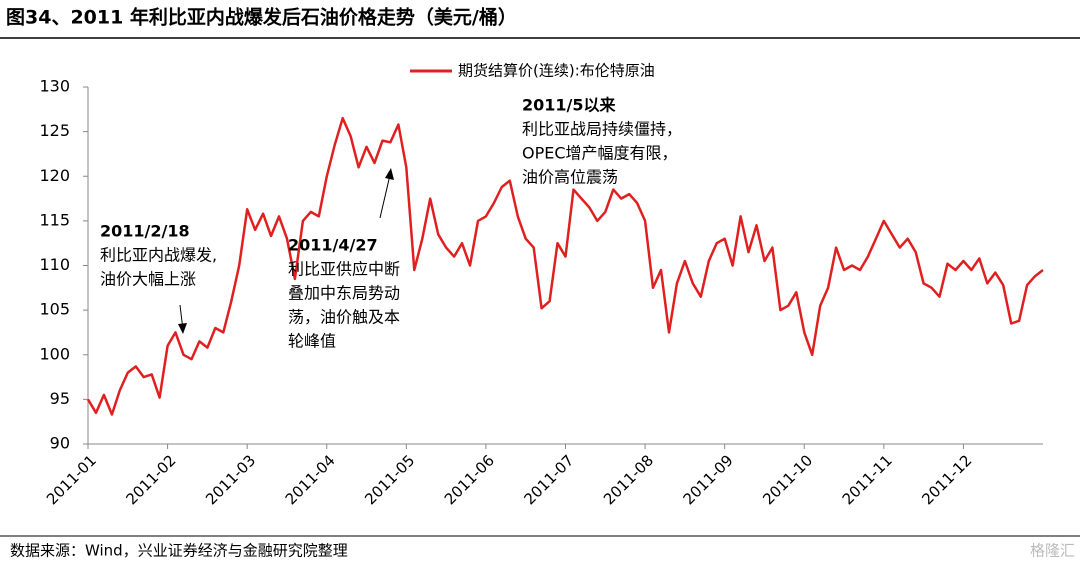 This screenshot has width=1080, height=570. Describe the element at coordinates (71, 479) in the screenshot. I see `x-tick-label: 2011-01` at that location.